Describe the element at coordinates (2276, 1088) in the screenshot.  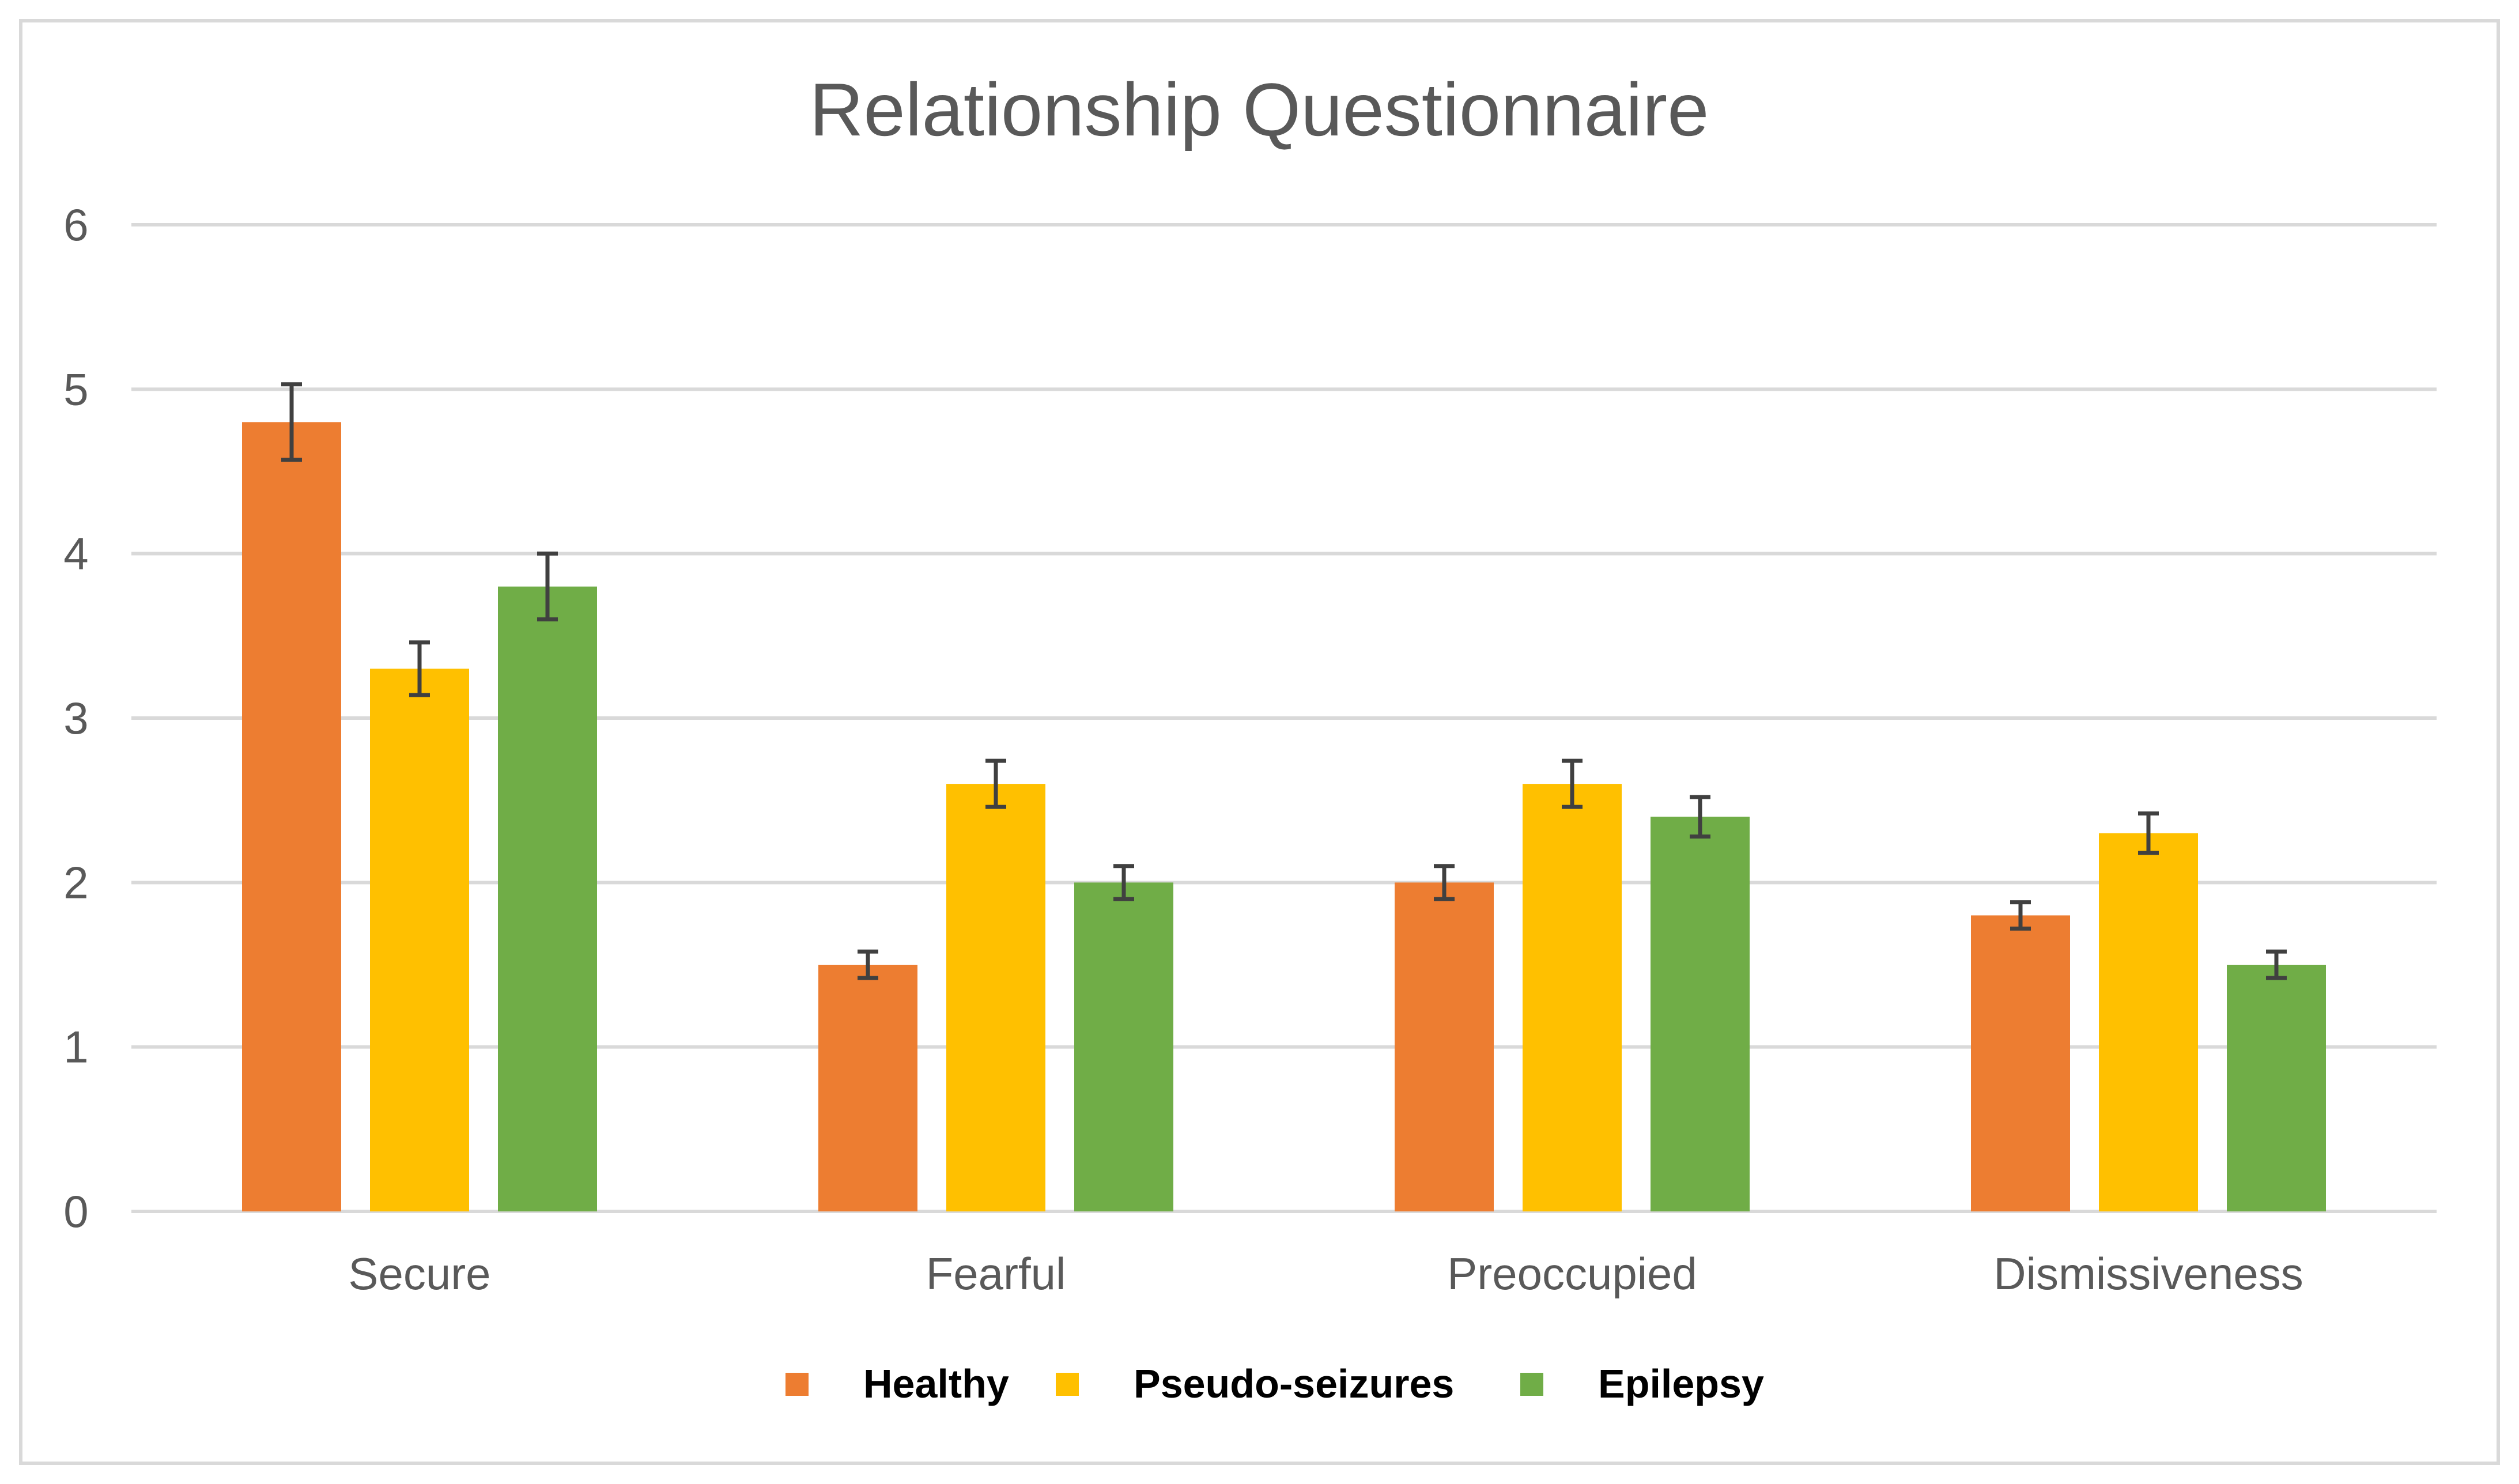
I see `bar-epilepsy-dismissiveness` at that location.